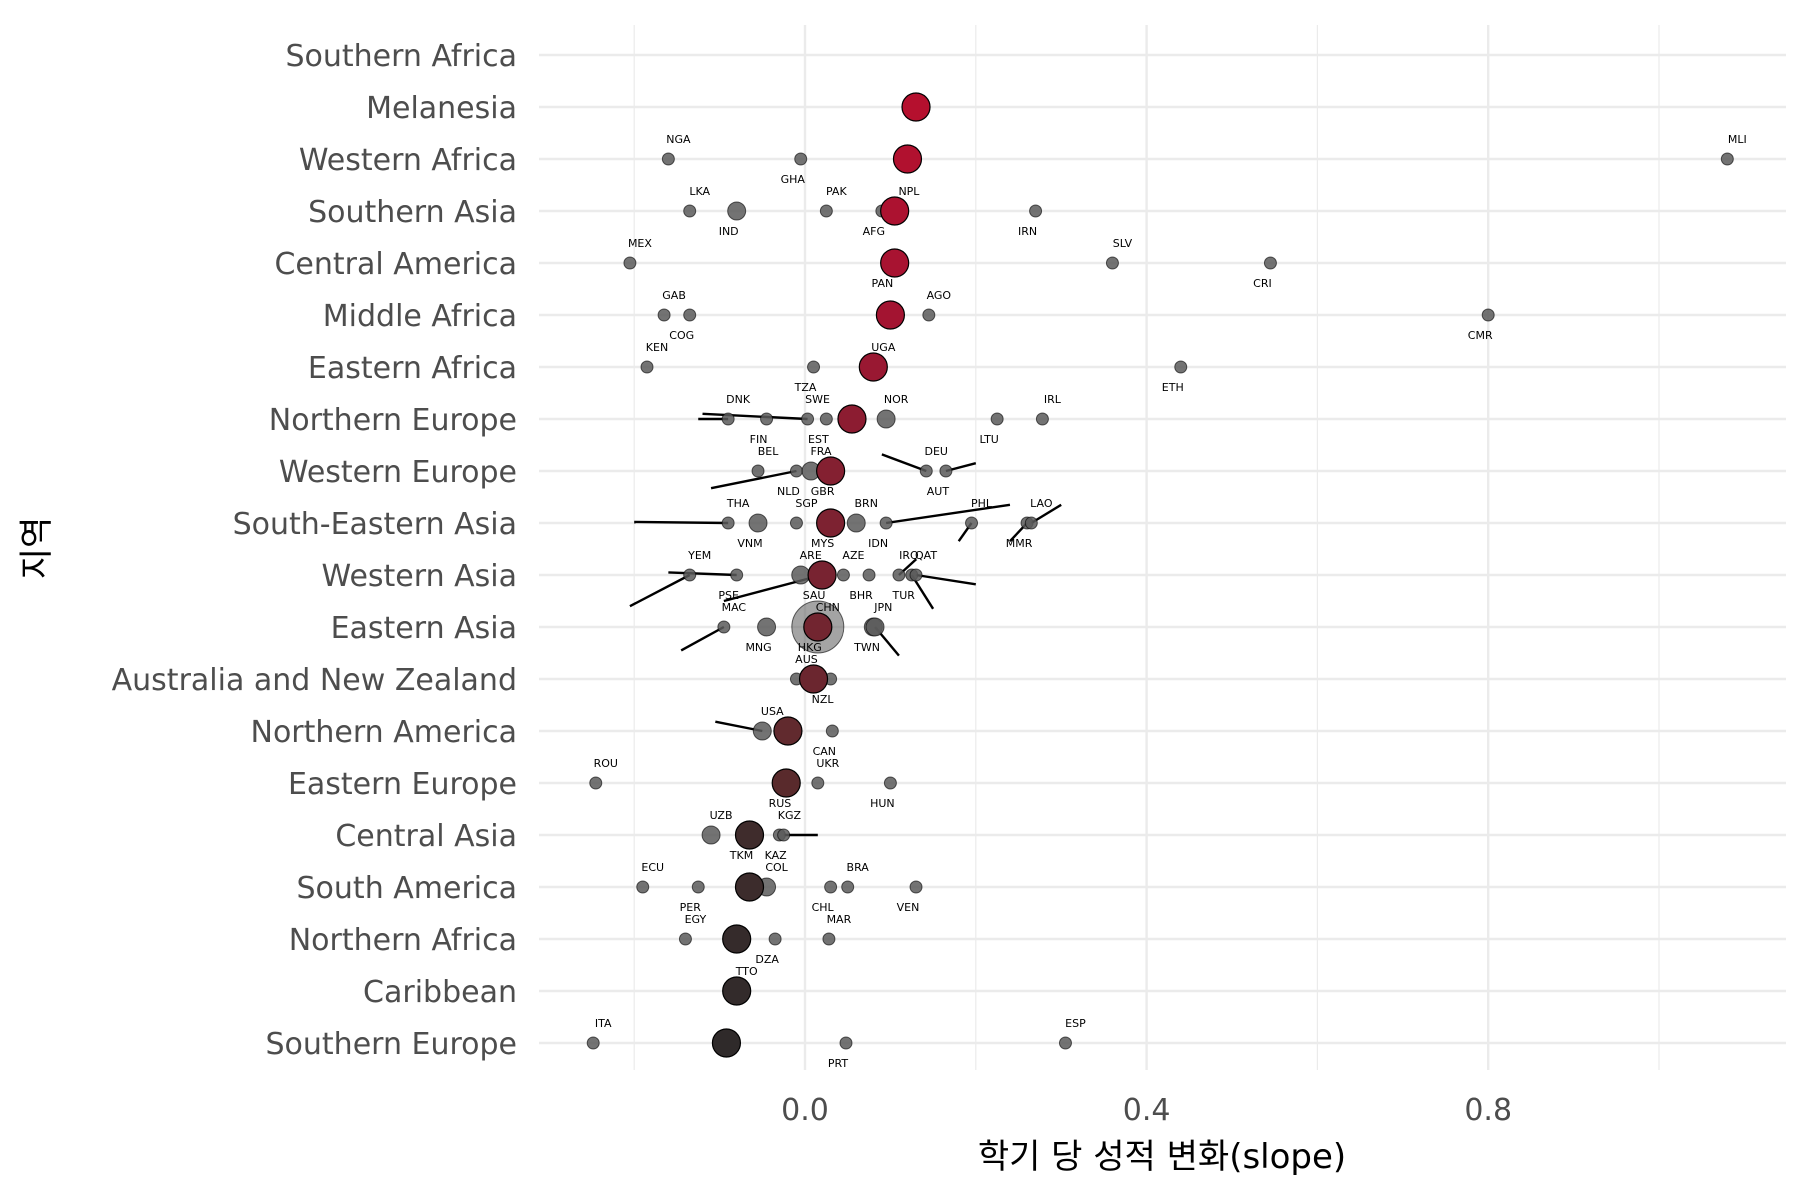  What do you see at coordinates (401, 56) in the screenshot?
I see `y-tick-label: Southern Africa` at bounding box center [401, 56].